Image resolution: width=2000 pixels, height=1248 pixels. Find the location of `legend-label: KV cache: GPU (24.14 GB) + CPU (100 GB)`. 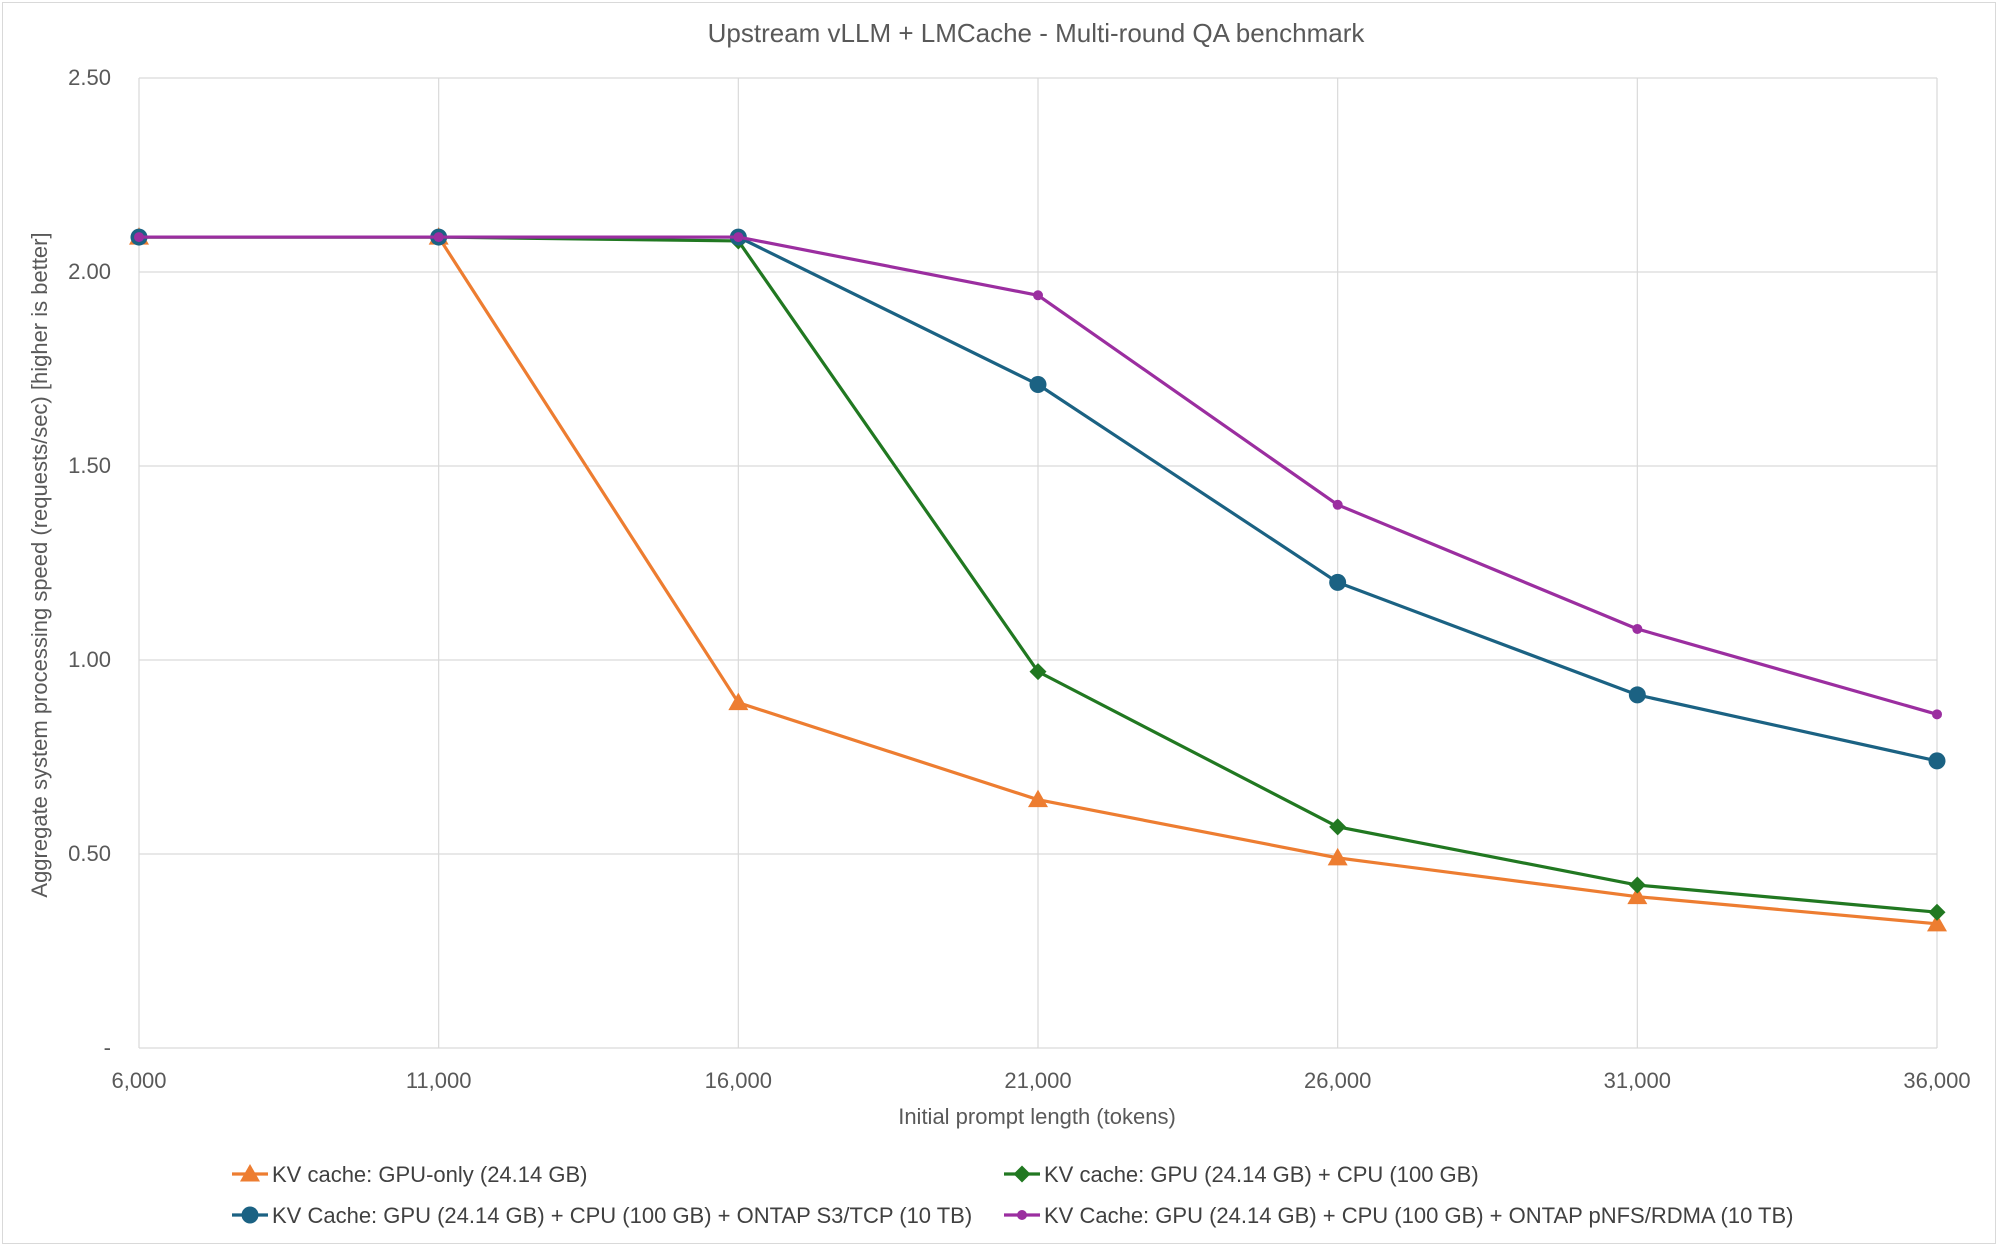

legend-label: KV cache: GPU (24.14 GB) + CPU (100 GB) is located at coordinates (1261, 1174).